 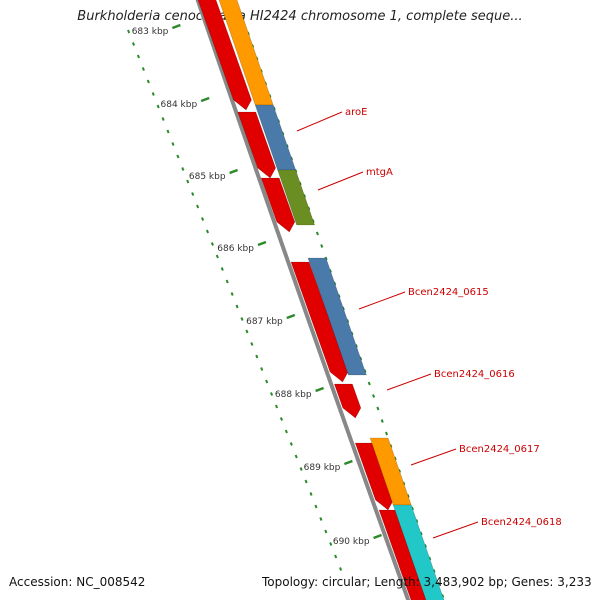 What do you see at coordinates (293, 395) in the screenshot?
I see `ruler-tick-label: 688 kbp` at bounding box center [293, 395].